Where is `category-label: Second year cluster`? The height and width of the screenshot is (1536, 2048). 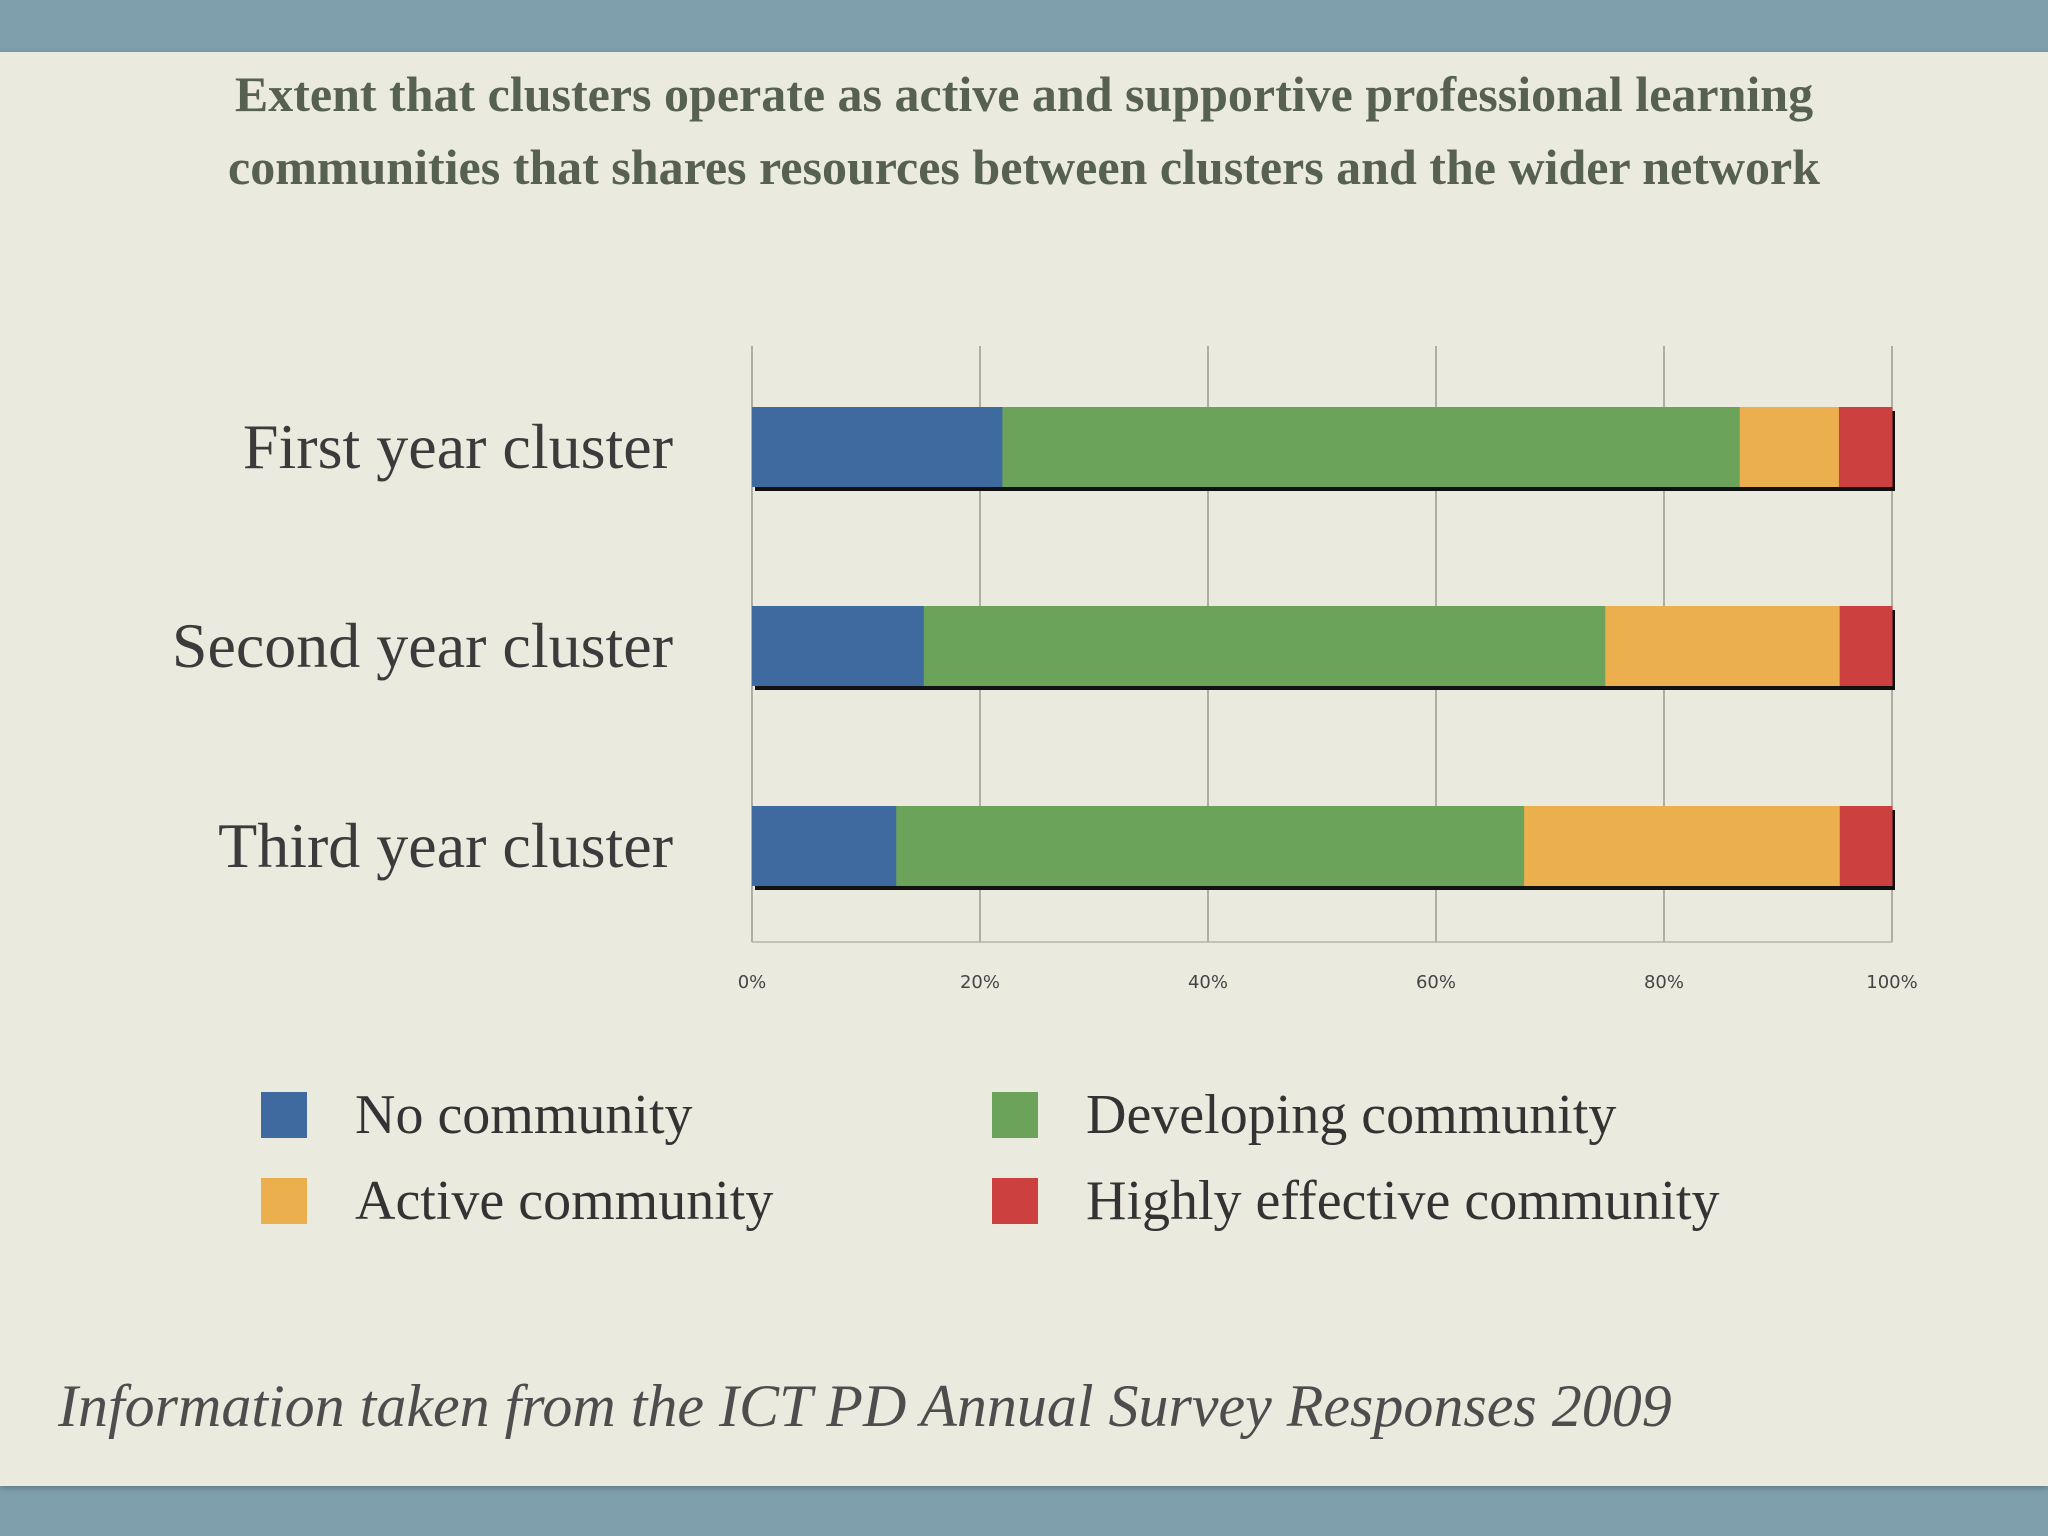
category-label: Second year cluster is located at coordinates (422, 645).